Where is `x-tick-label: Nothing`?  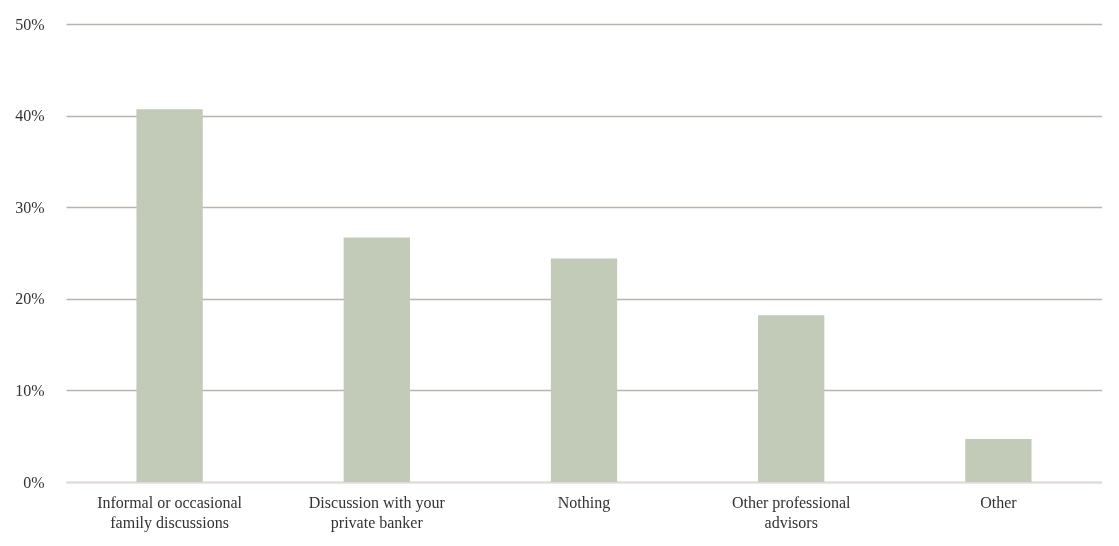 x-tick-label: Nothing is located at coordinates (584, 502).